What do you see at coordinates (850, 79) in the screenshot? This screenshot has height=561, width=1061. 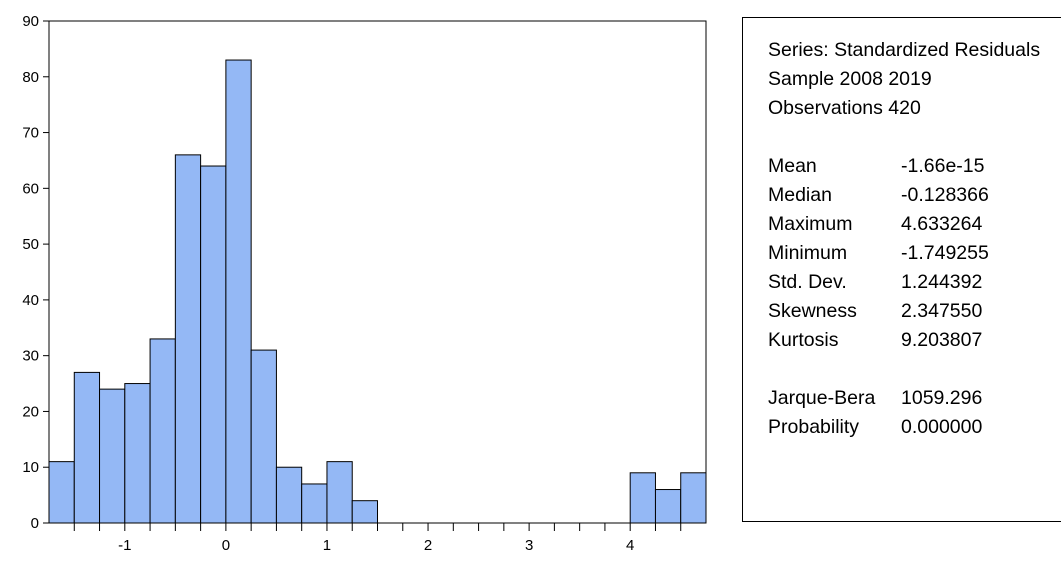 I see `sample-range: Sample 2008 2019` at bounding box center [850, 79].